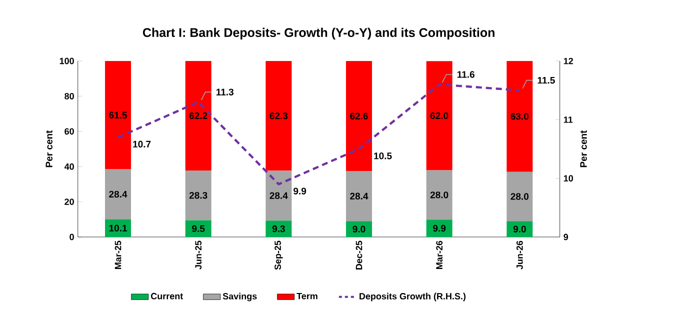 The image size is (681, 319). I want to click on data-label: 11.6, so click(465, 74).